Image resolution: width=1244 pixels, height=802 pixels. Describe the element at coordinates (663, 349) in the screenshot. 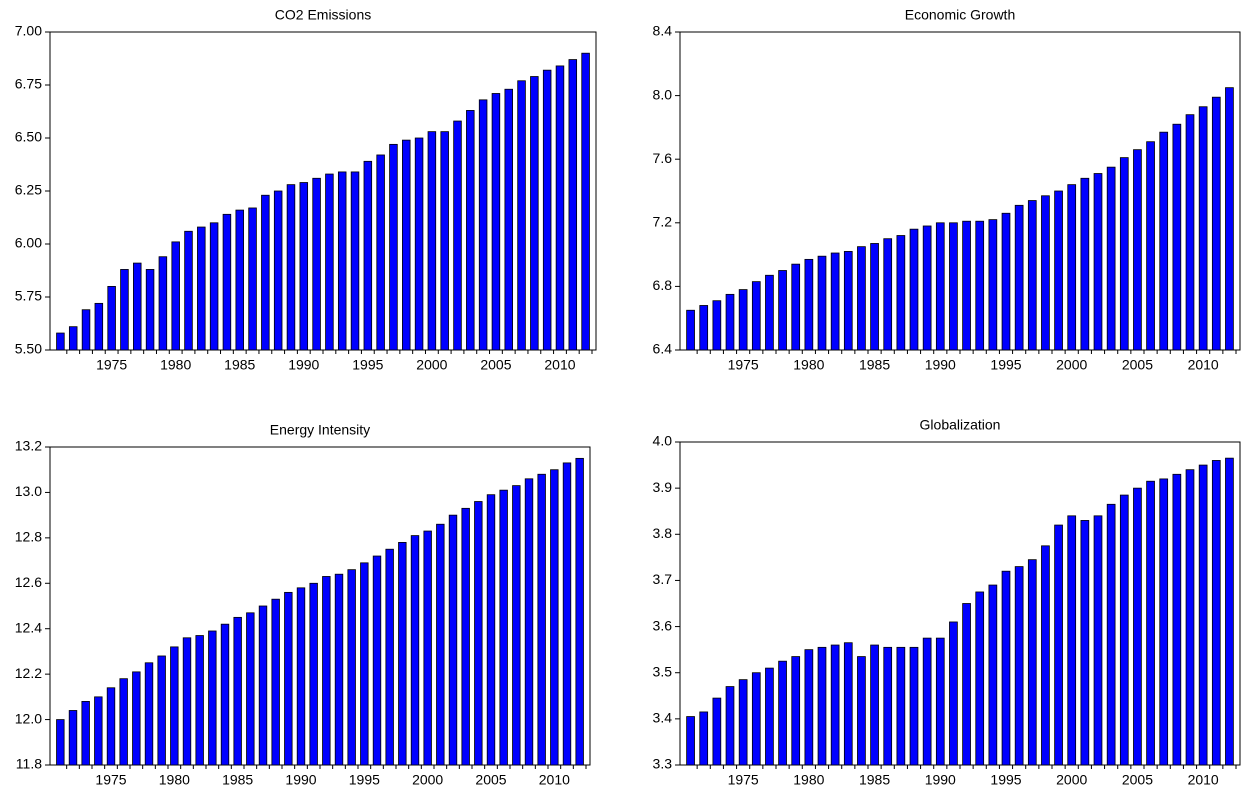

I see `y-tick-label: 6.4` at that location.